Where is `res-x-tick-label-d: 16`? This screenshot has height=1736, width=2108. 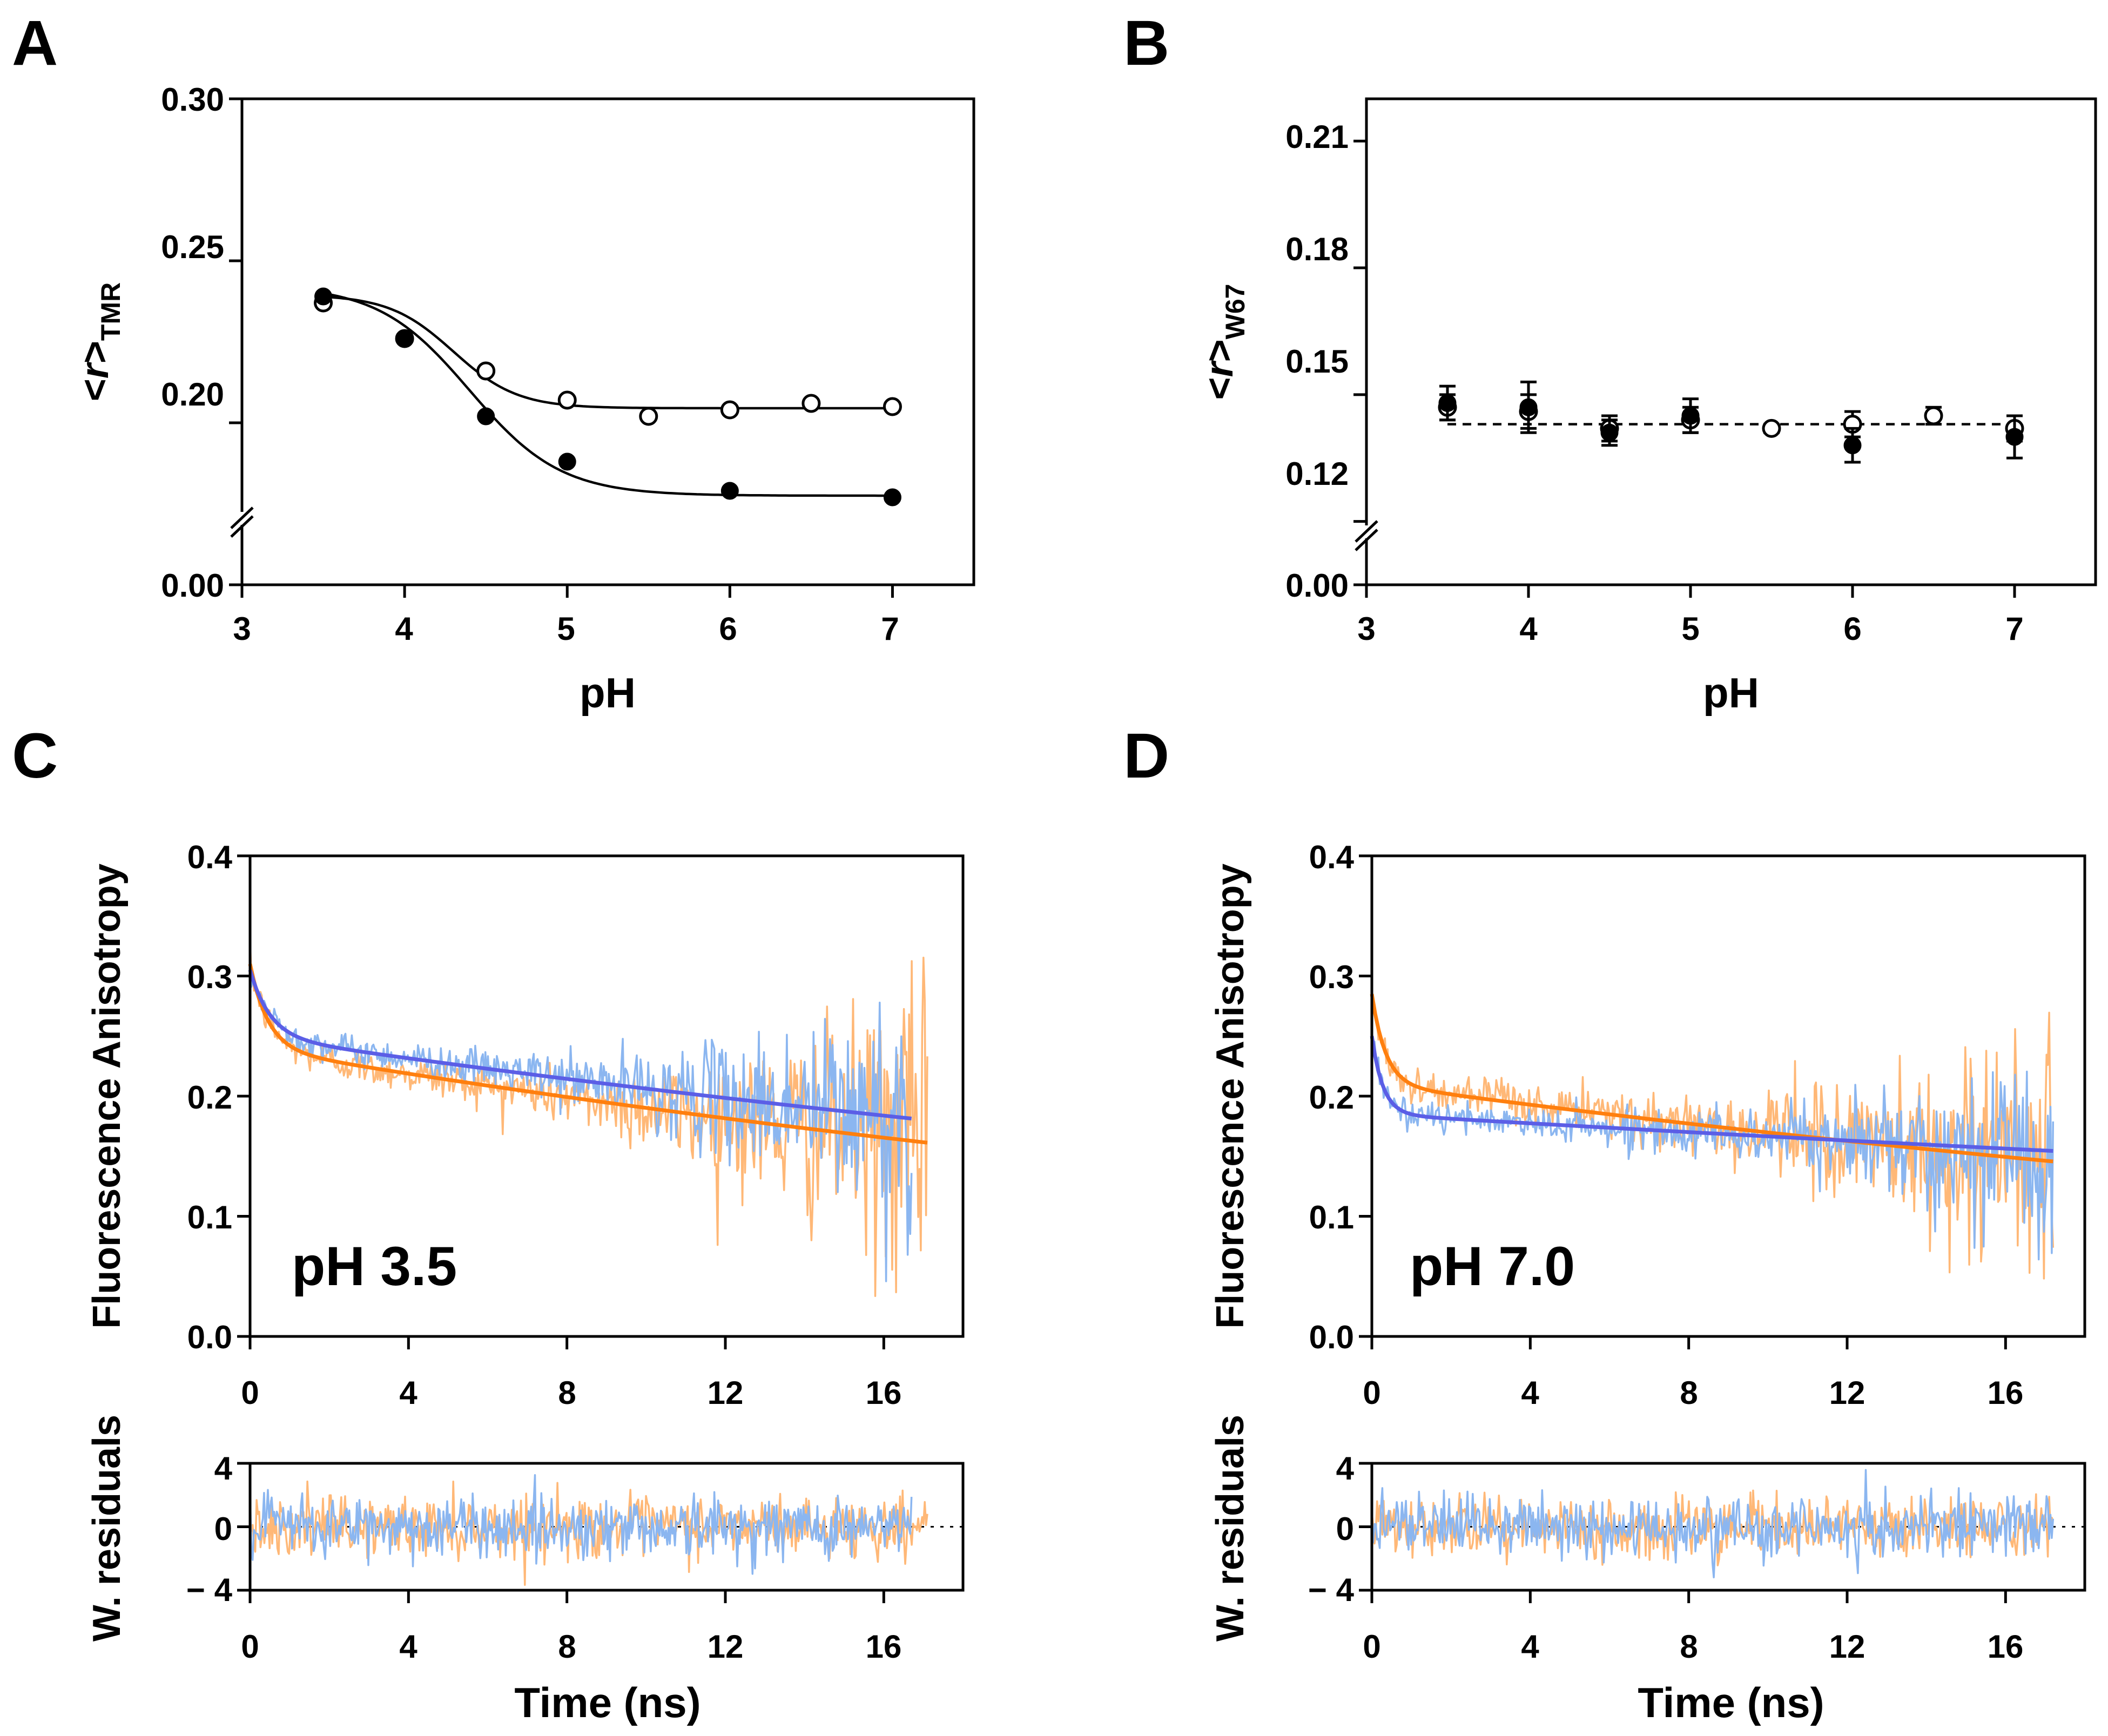 res-x-tick-label-d: 16 is located at coordinates (2006, 1647).